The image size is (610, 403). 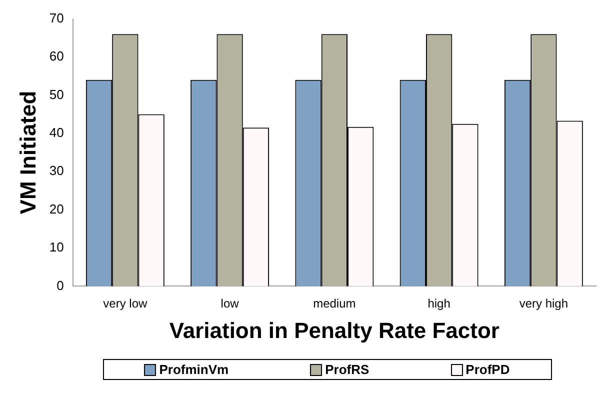 What do you see at coordinates (488, 369) in the screenshot?
I see `legend-label: ProfPD` at bounding box center [488, 369].